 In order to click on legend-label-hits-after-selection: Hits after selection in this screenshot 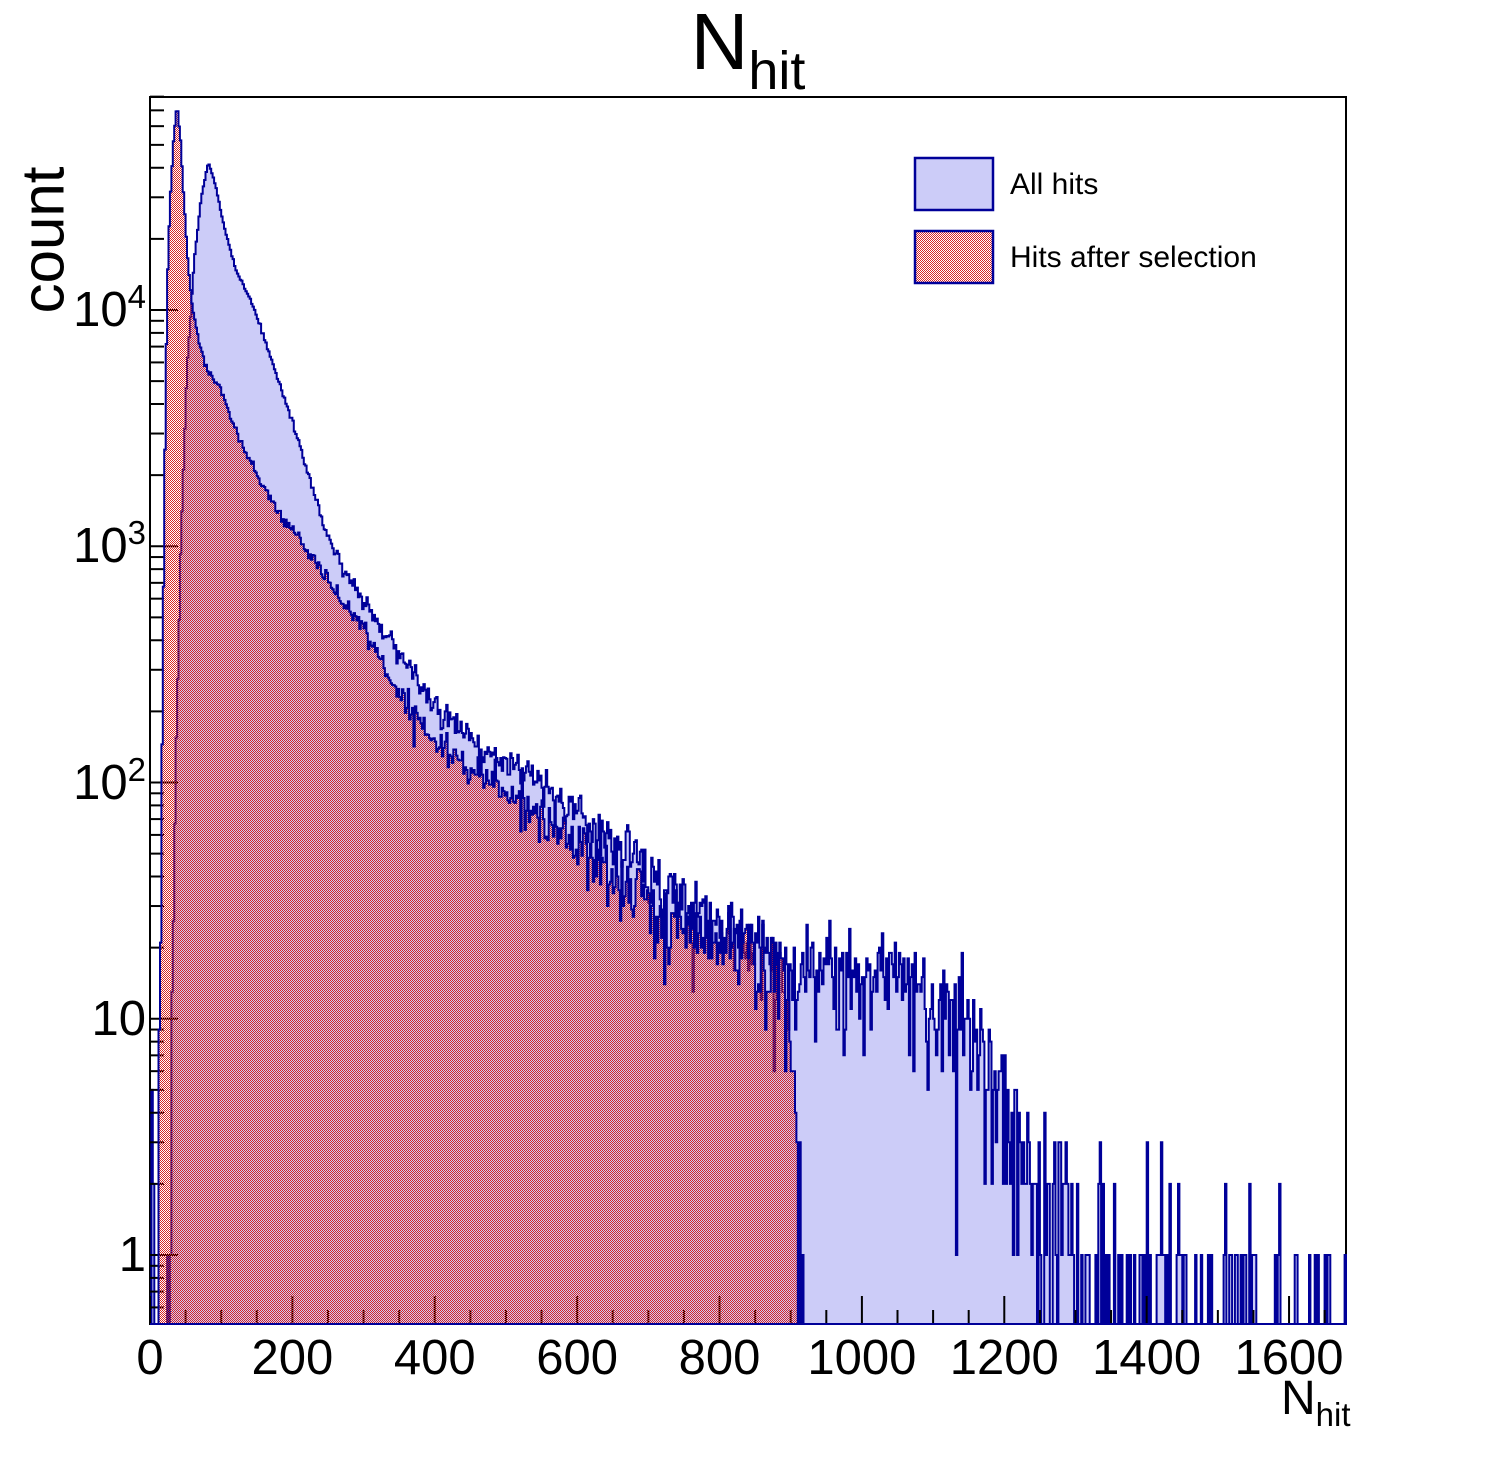, I will do `click(1133, 257)`.